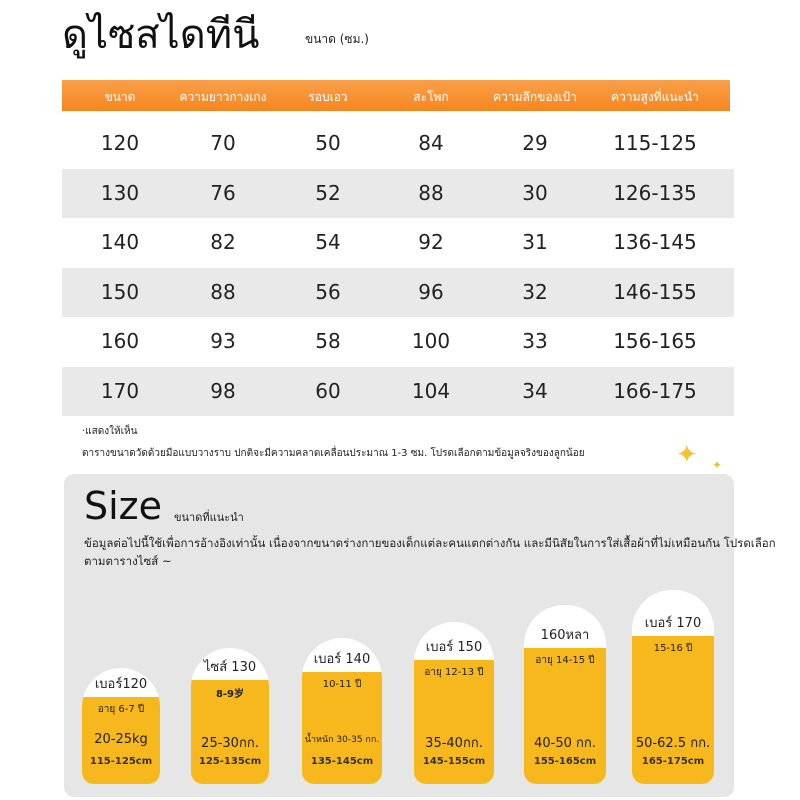  Describe the element at coordinates (673, 623) in the screenshot. I see `size-label: เบอร์ 170` at that location.